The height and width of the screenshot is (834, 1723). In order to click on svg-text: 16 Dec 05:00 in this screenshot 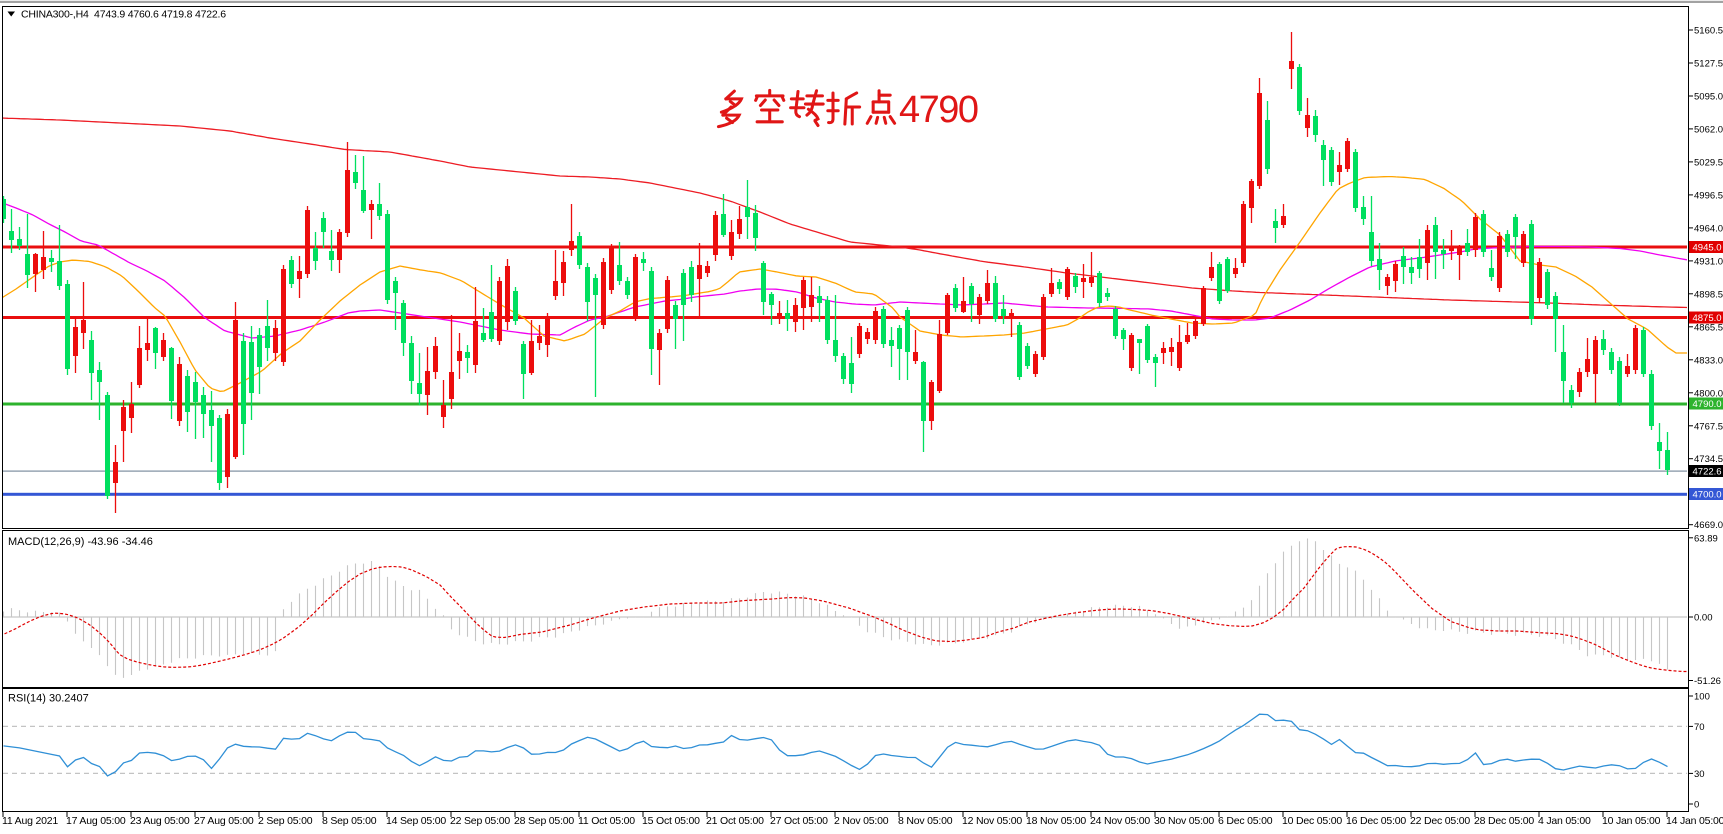, I will do `click(1376, 821)`.